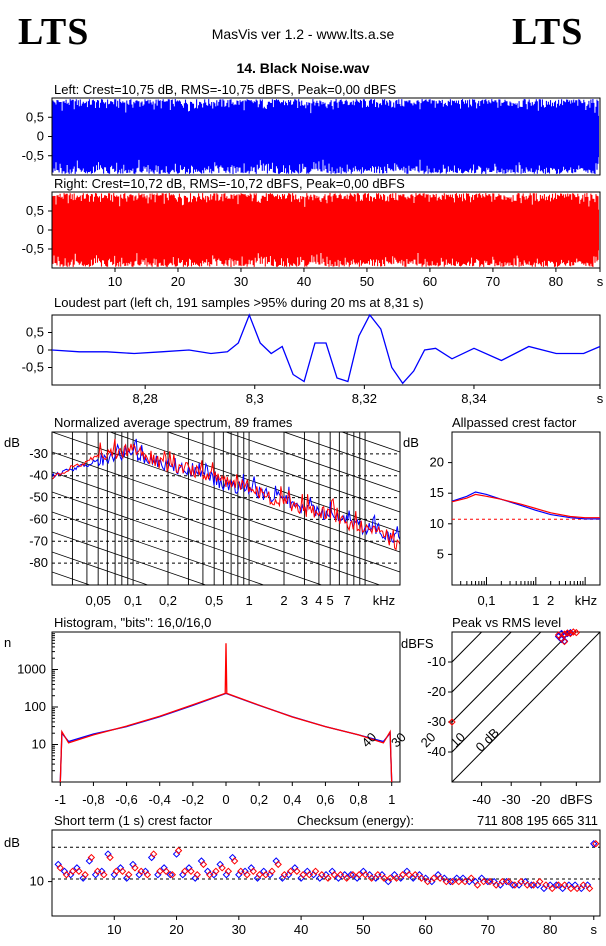 This screenshot has width=606, height=946. Describe the element at coordinates (594, 929) in the screenshot. I see `short_crest-xtick-label: s` at that location.